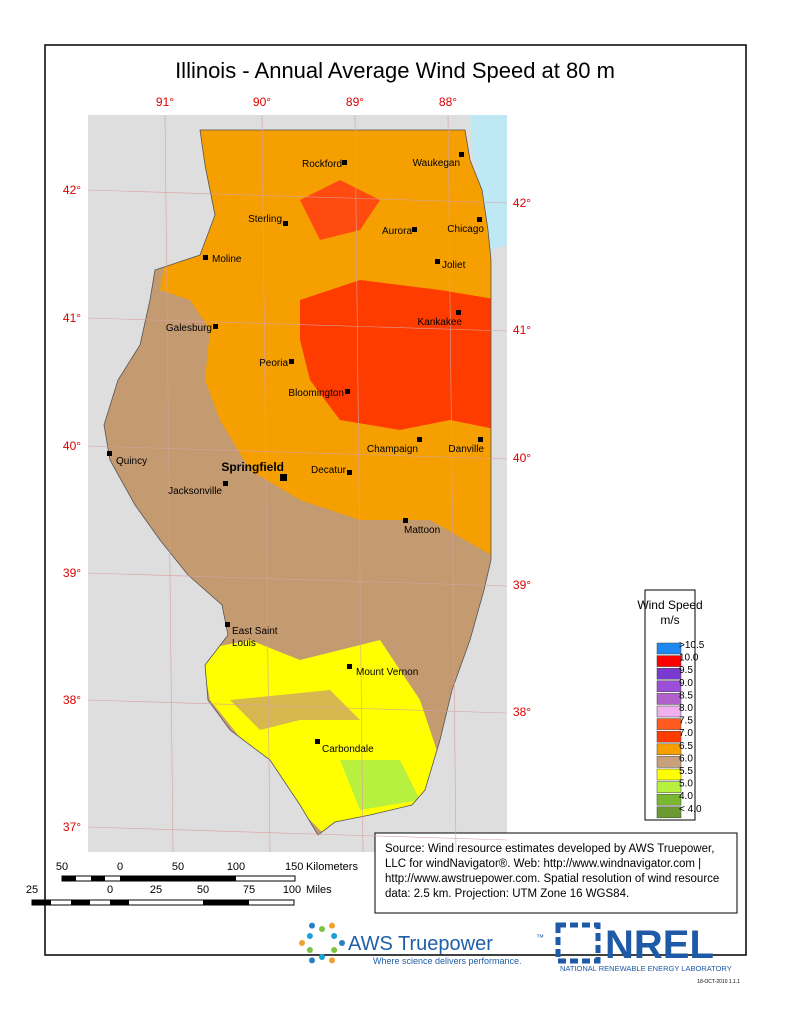  I want to click on city-label: Bloomington, so click(316, 393).